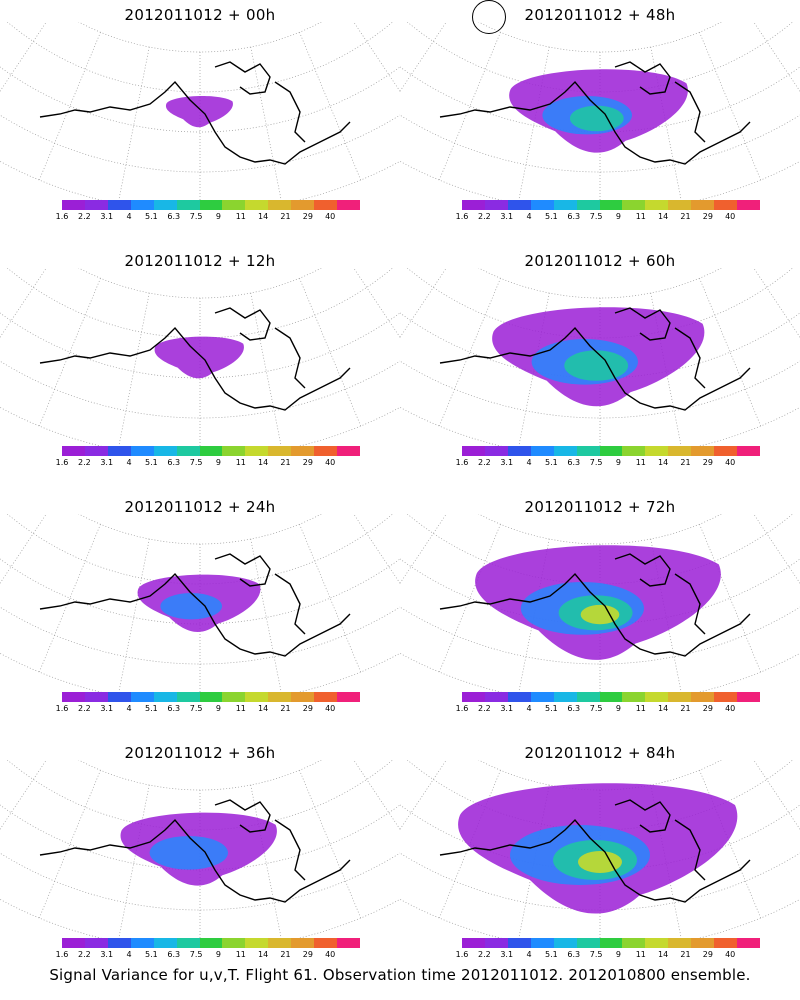 This screenshot has width=800, height=1000. What do you see at coordinates (200, 15) in the screenshot?
I see `panel-title: 2012011012 + 00h` at bounding box center [200, 15].